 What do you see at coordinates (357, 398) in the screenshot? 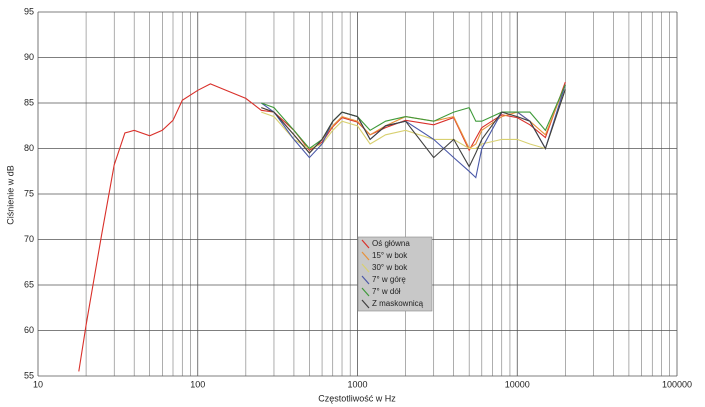
I see `x-axis-label: Częstotliwość w Hz` at bounding box center [357, 398].